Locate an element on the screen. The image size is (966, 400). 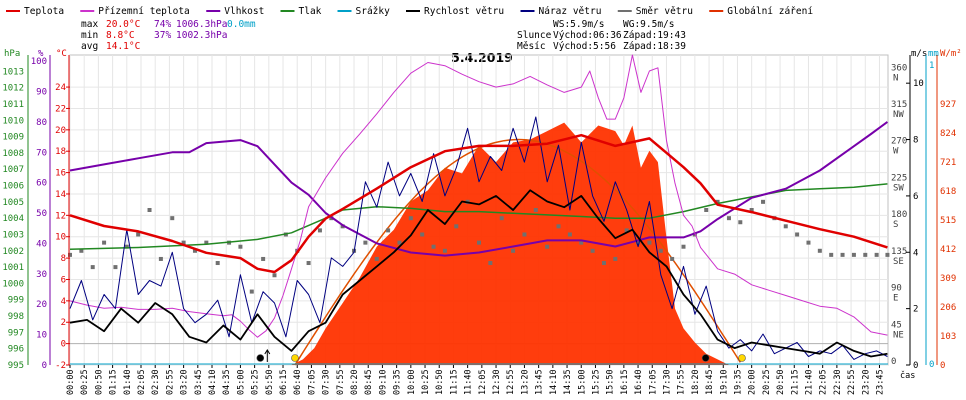
moonset-time: Západ:18:39 is located at coordinates (654, 46).